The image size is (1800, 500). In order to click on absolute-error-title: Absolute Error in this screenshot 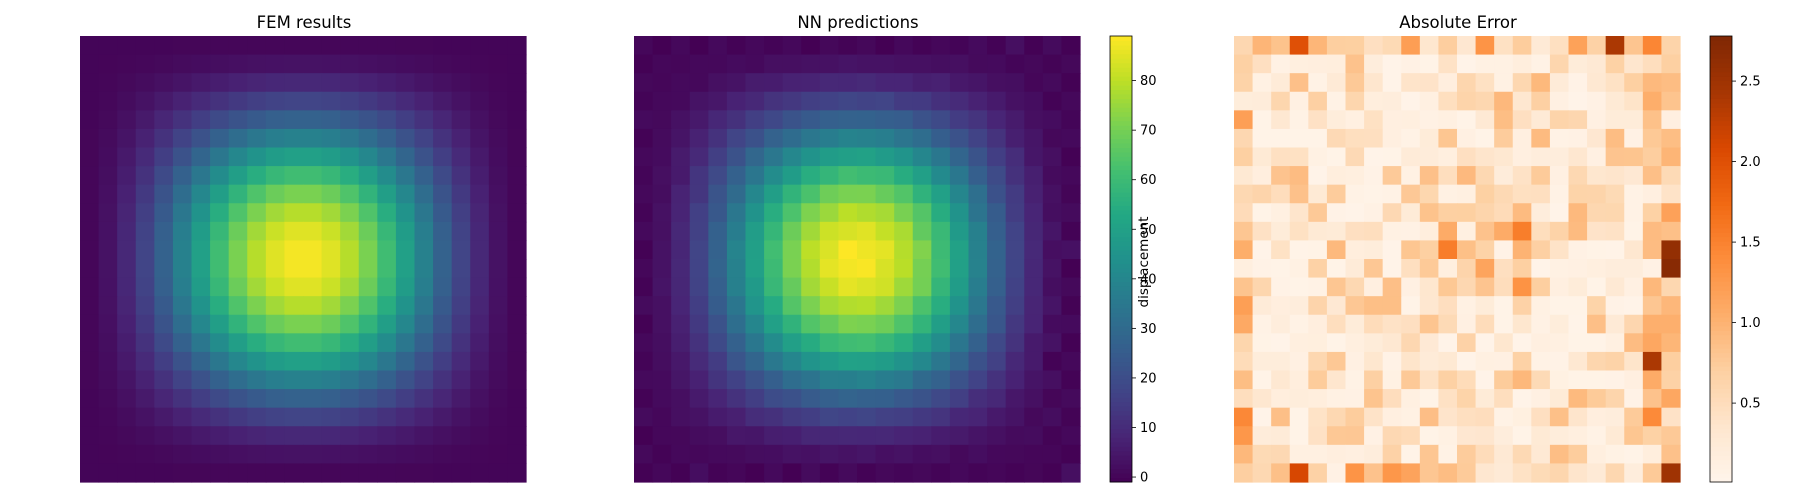, I will do `click(1458, 22)`.